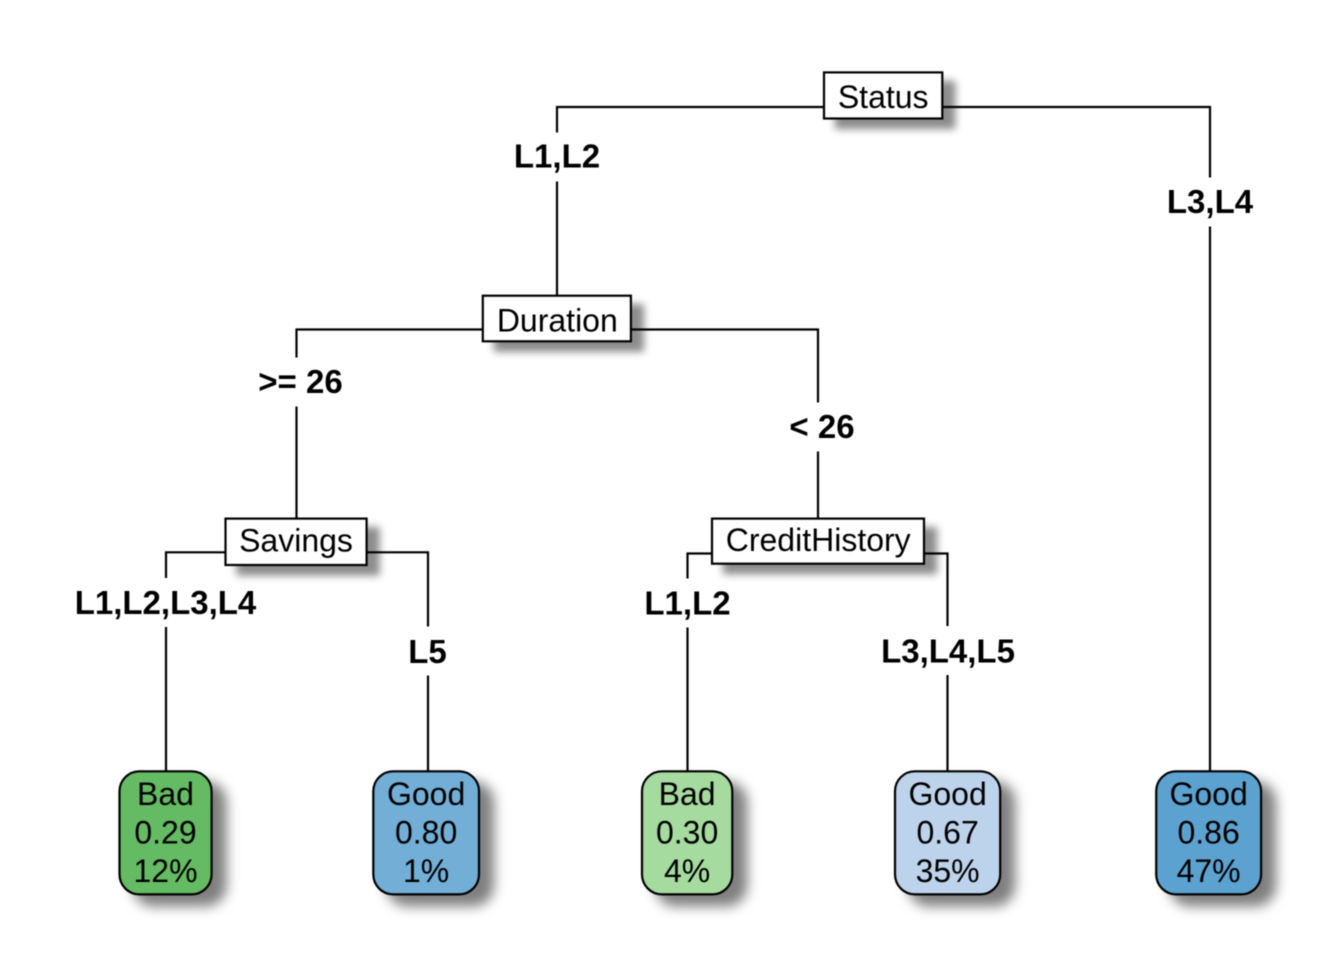 Image resolution: width=1344 pixels, height=960 pixels. What do you see at coordinates (1208, 833) in the screenshot?
I see `svg-text: 0.86` at bounding box center [1208, 833].